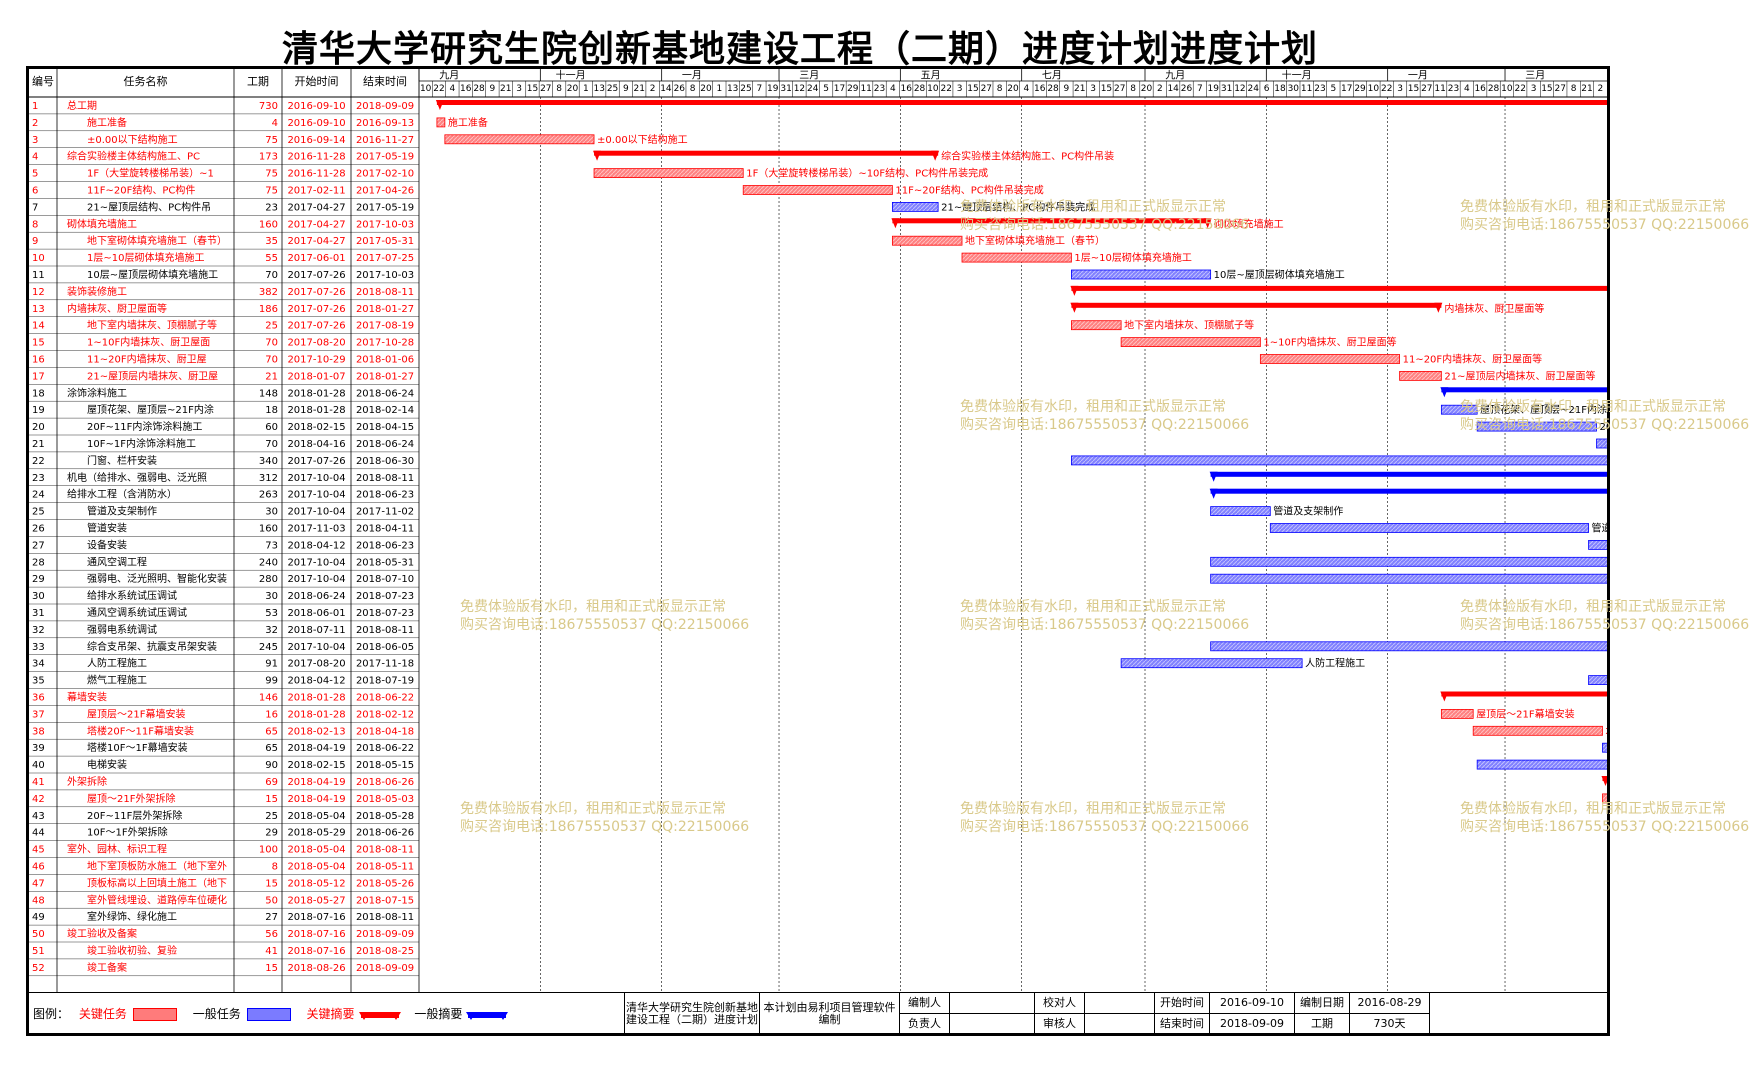 This screenshot has height=1065, width=1763. Describe the element at coordinates (316, 393) in the screenshot. I see `task-start: 2018-01-28` at that location.